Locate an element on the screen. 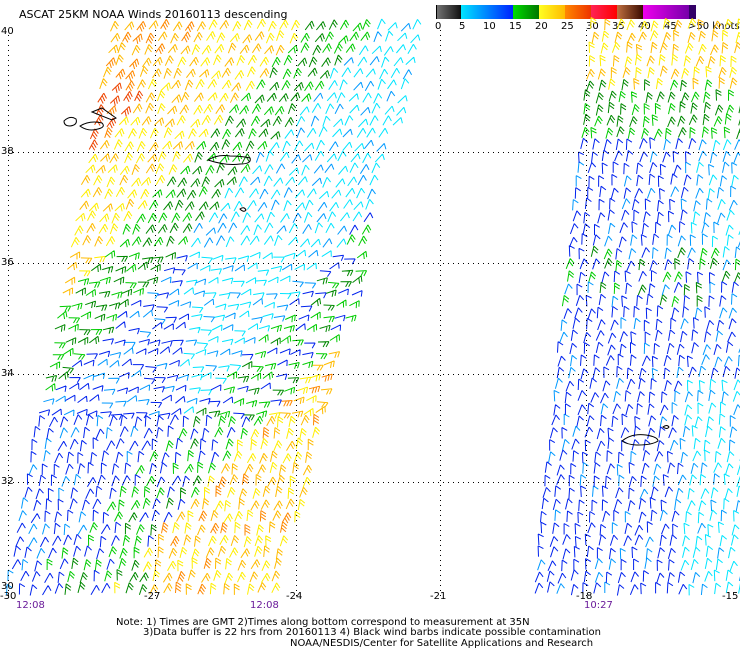  island-porto-santo is located at coordinates (666, 427).